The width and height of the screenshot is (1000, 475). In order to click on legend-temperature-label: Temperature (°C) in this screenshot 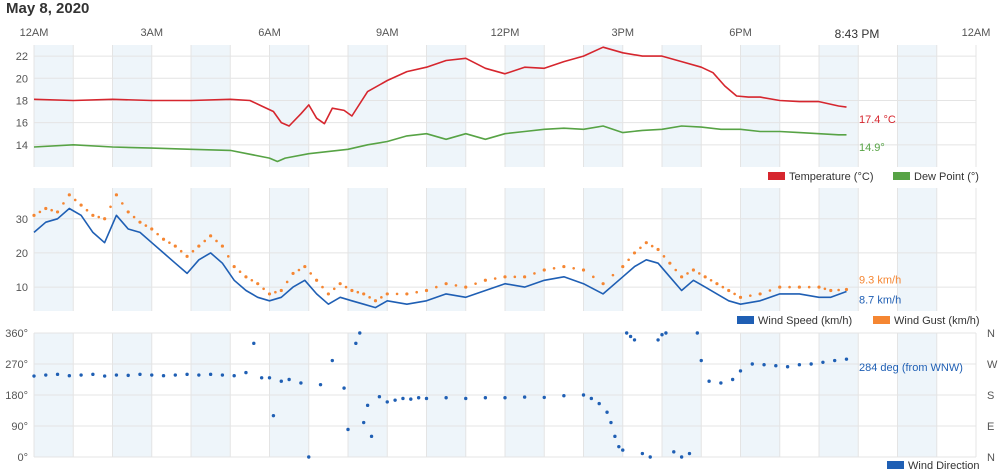, I will do `click(831, 177)`.